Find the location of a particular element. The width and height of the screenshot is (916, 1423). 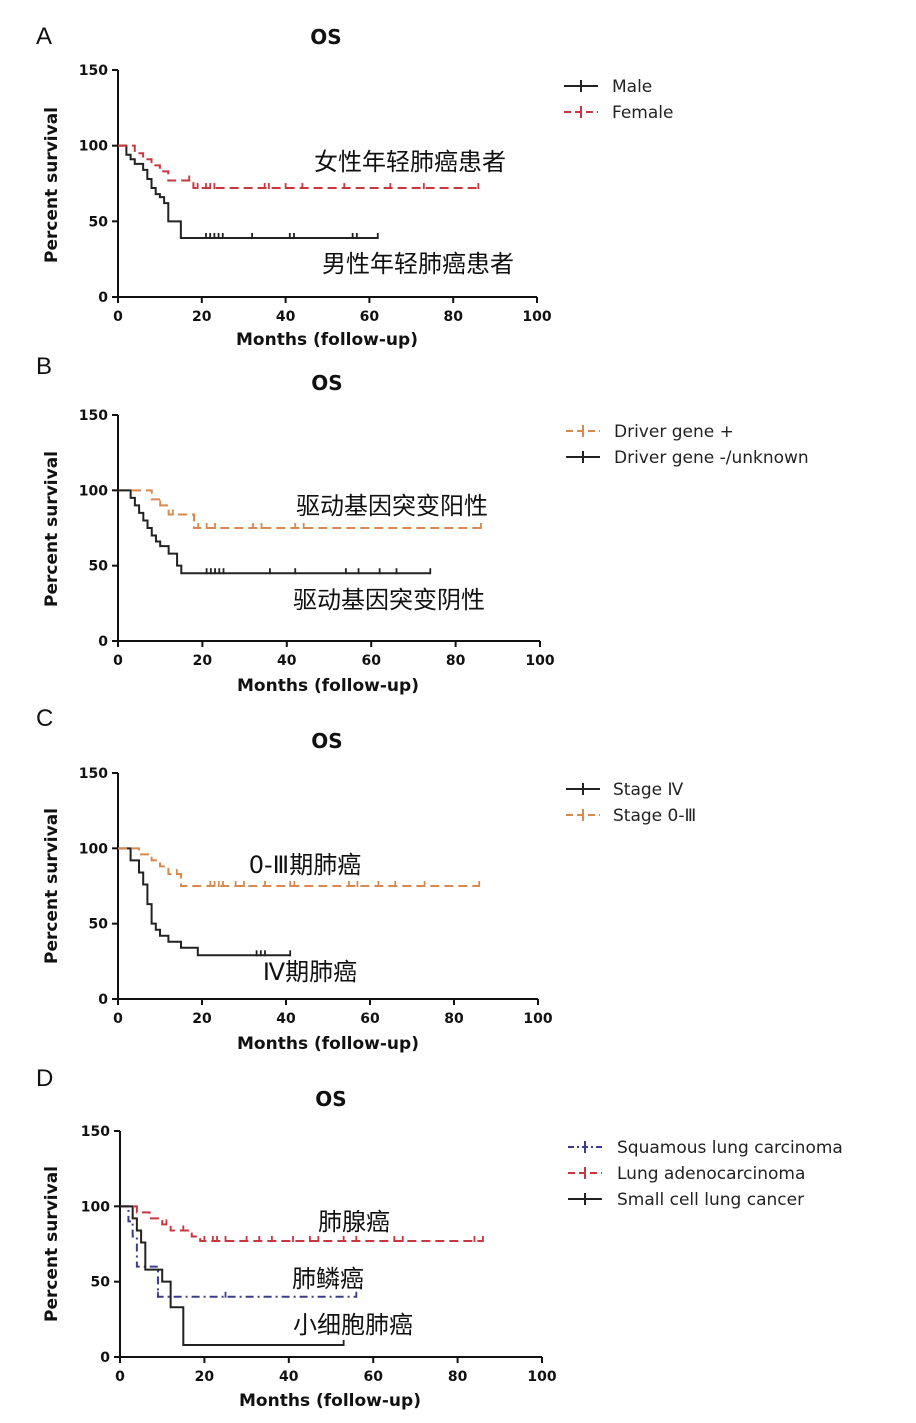

y-axis-label-c: Percent survival is located at coordinates (52, 886).